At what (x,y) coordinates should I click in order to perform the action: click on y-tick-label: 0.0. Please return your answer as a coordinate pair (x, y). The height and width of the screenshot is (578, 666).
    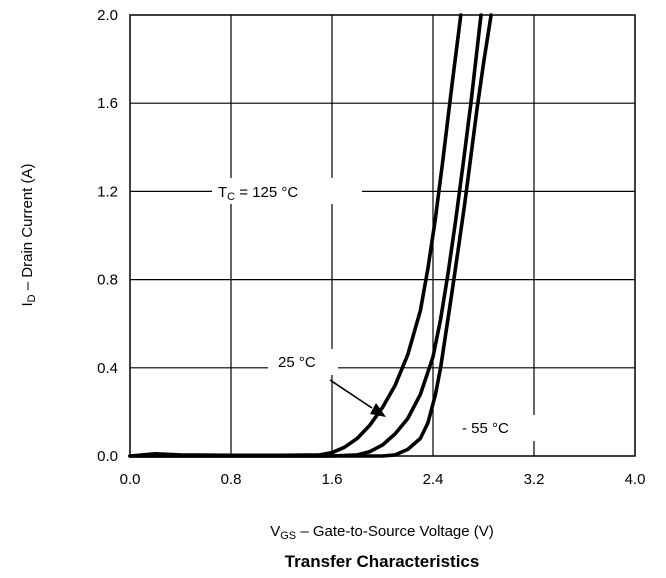
    Looking at the image, I should click on (107, 456).